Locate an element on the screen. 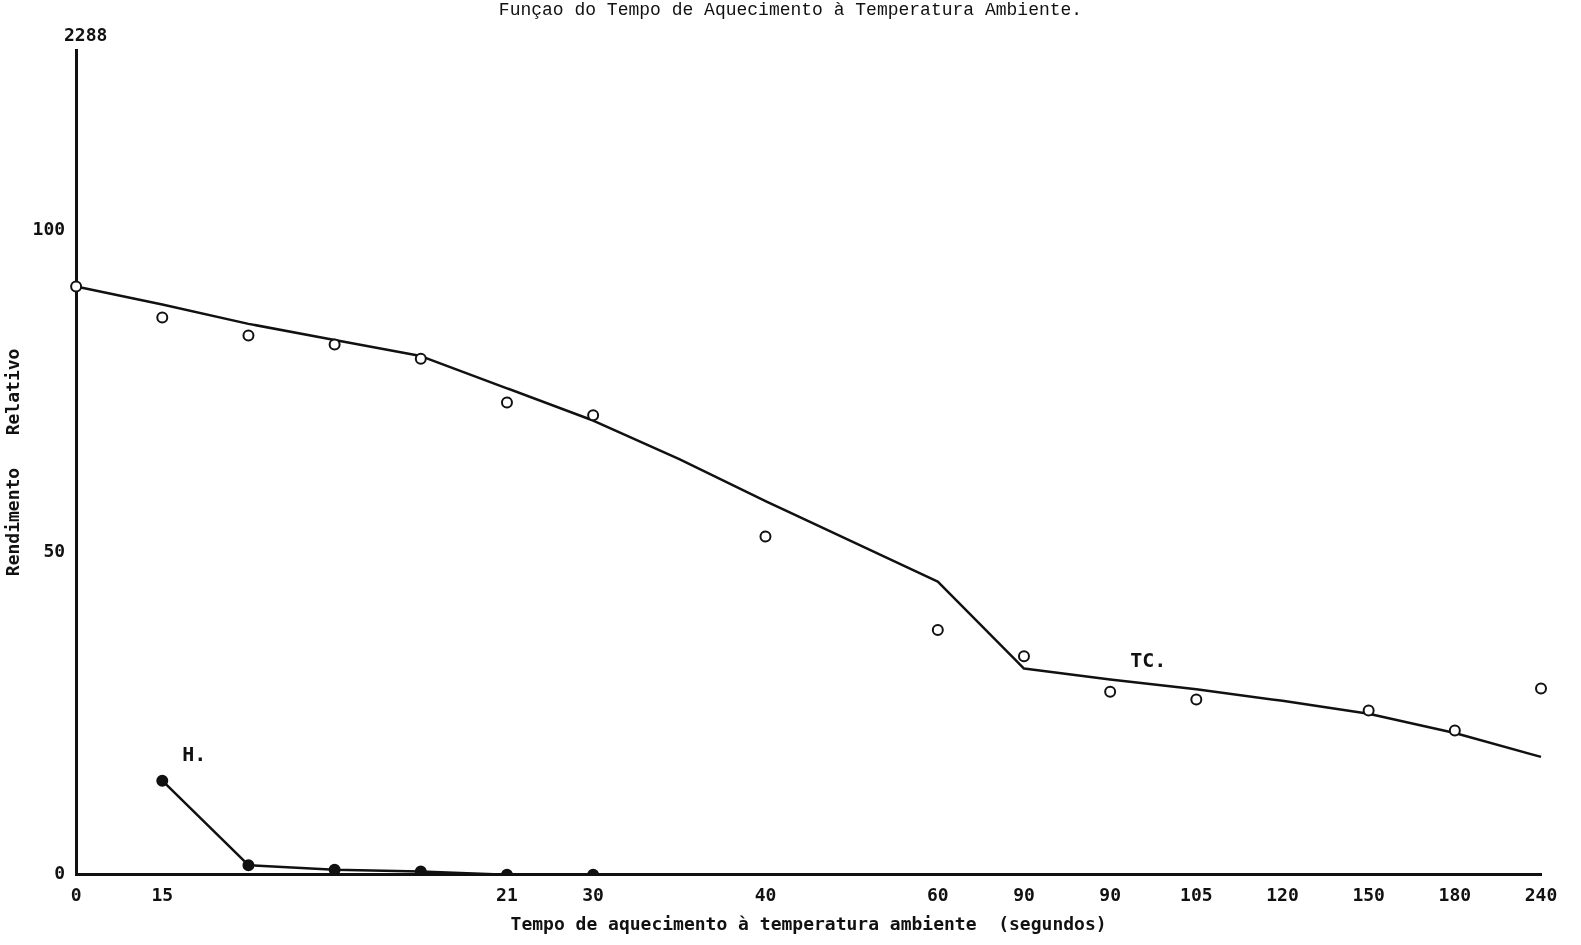  y-tick-label: 50 is located at coordinates (54, 551).